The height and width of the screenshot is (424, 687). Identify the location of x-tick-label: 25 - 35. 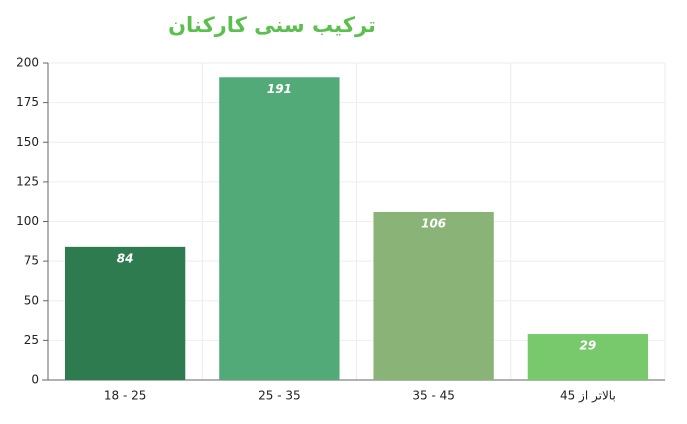
(279, 396).